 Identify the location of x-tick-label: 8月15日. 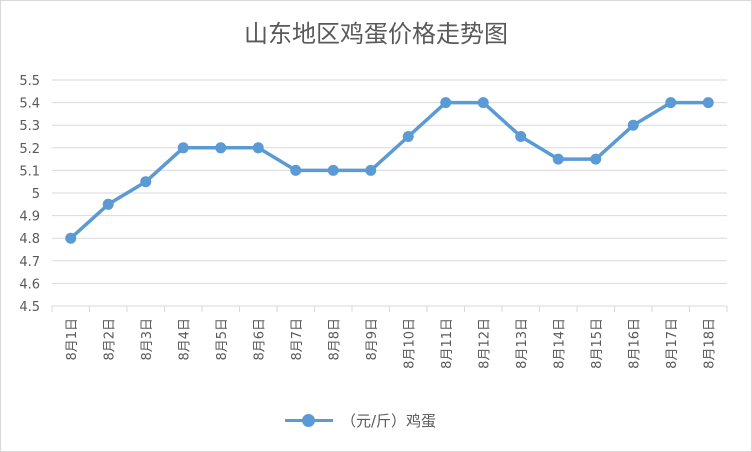
(597, 343).